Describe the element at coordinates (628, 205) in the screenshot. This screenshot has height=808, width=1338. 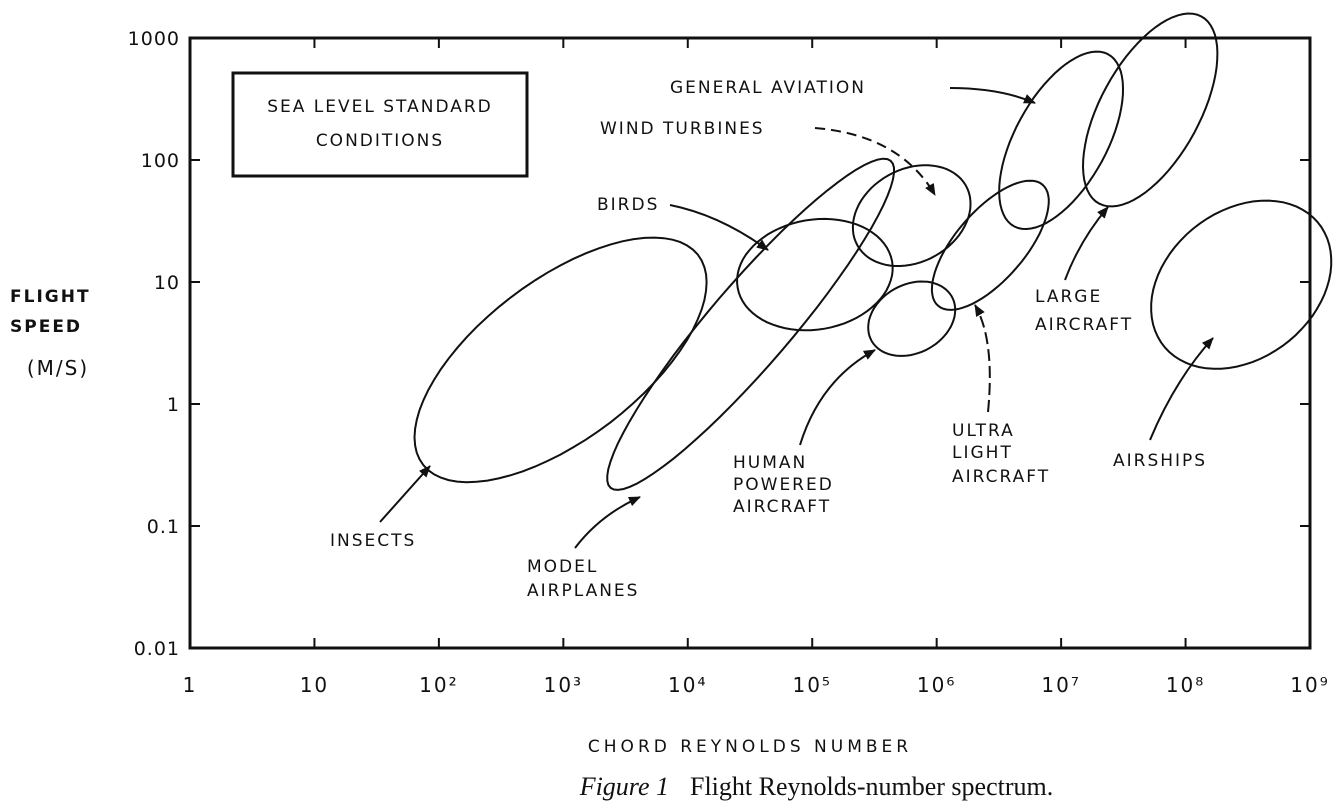
I see `region-label: BIRDS` at that location.